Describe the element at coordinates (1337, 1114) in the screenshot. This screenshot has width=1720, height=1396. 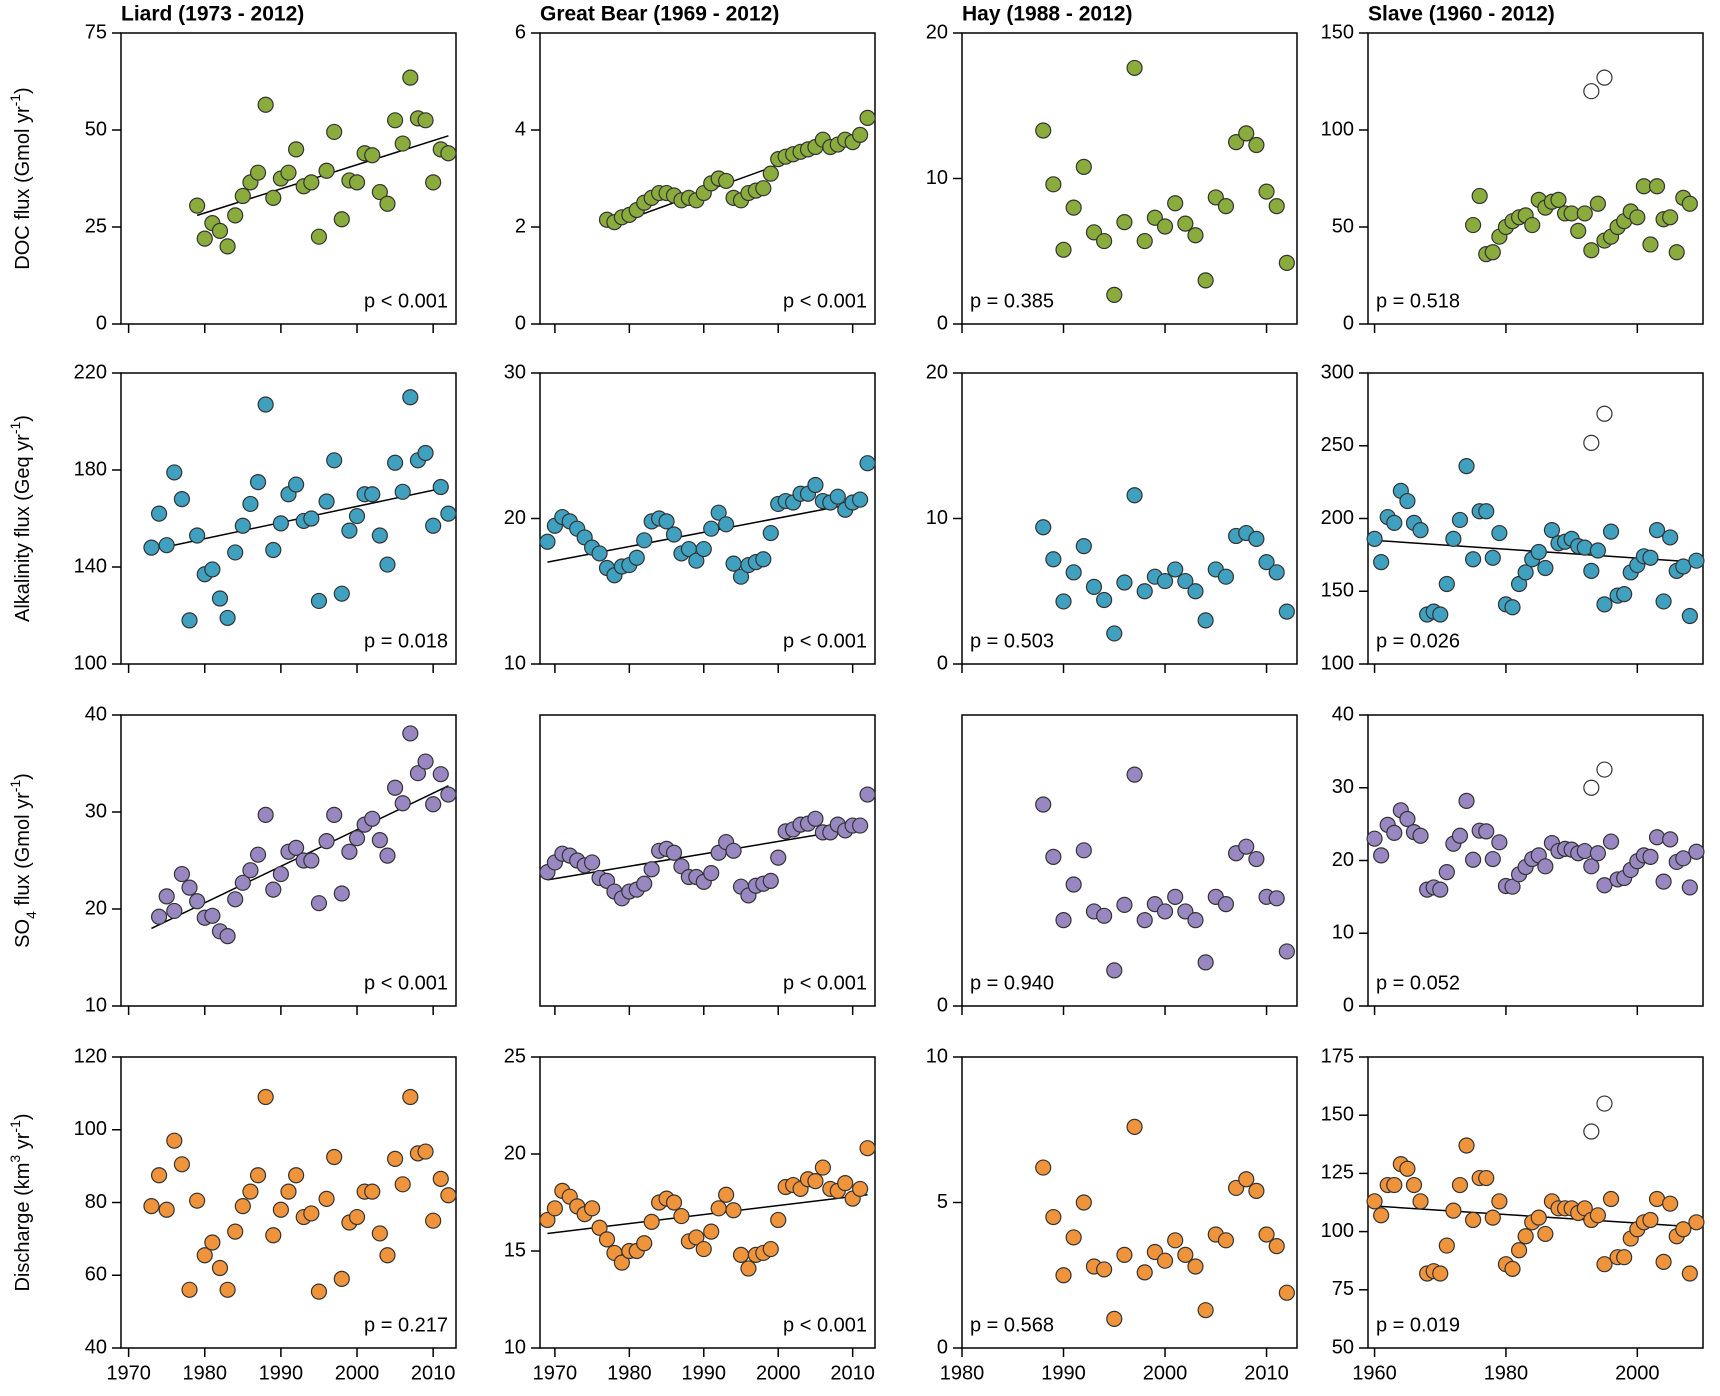
I see `y-tick-label: 150` at that location.